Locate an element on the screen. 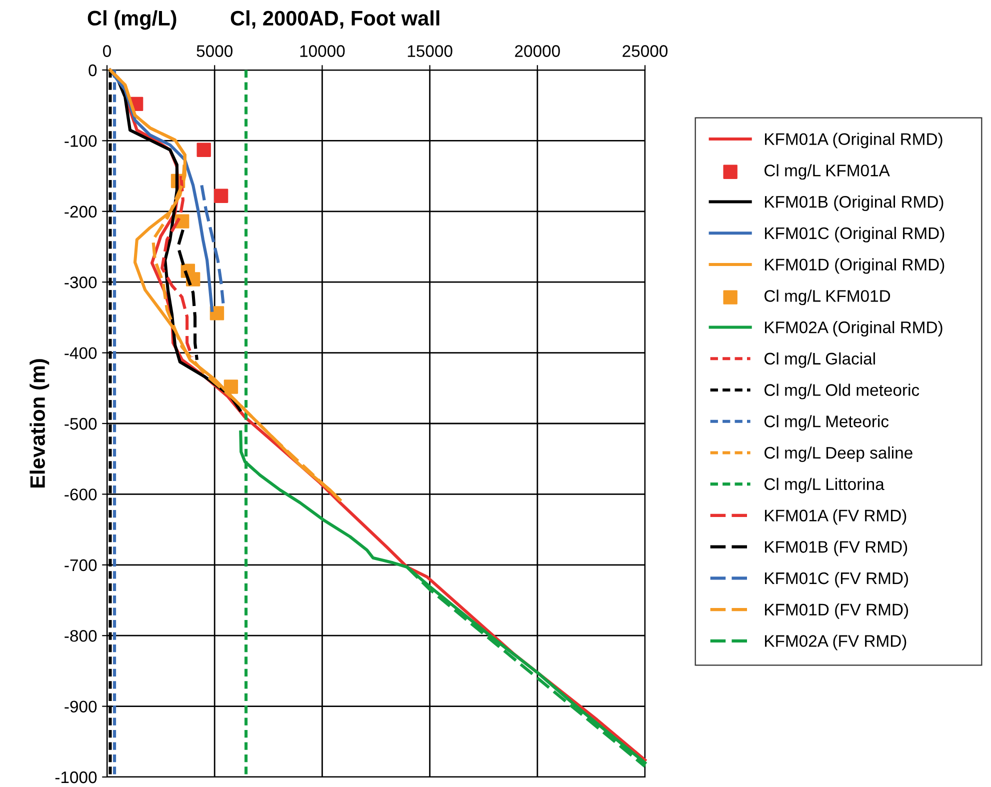 This screenshot has height=787, width=991. legend-label: KFM01C (Original RMD) is located at coordinates (854, 234).